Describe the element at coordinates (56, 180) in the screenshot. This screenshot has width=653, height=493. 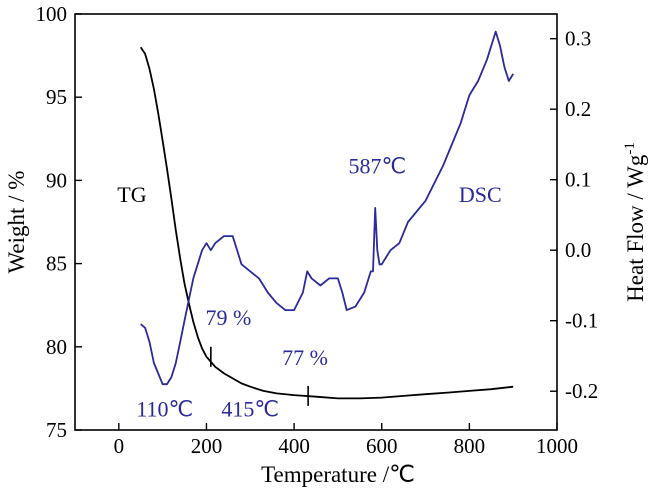
I see `y-tick-label: 90` at that location.